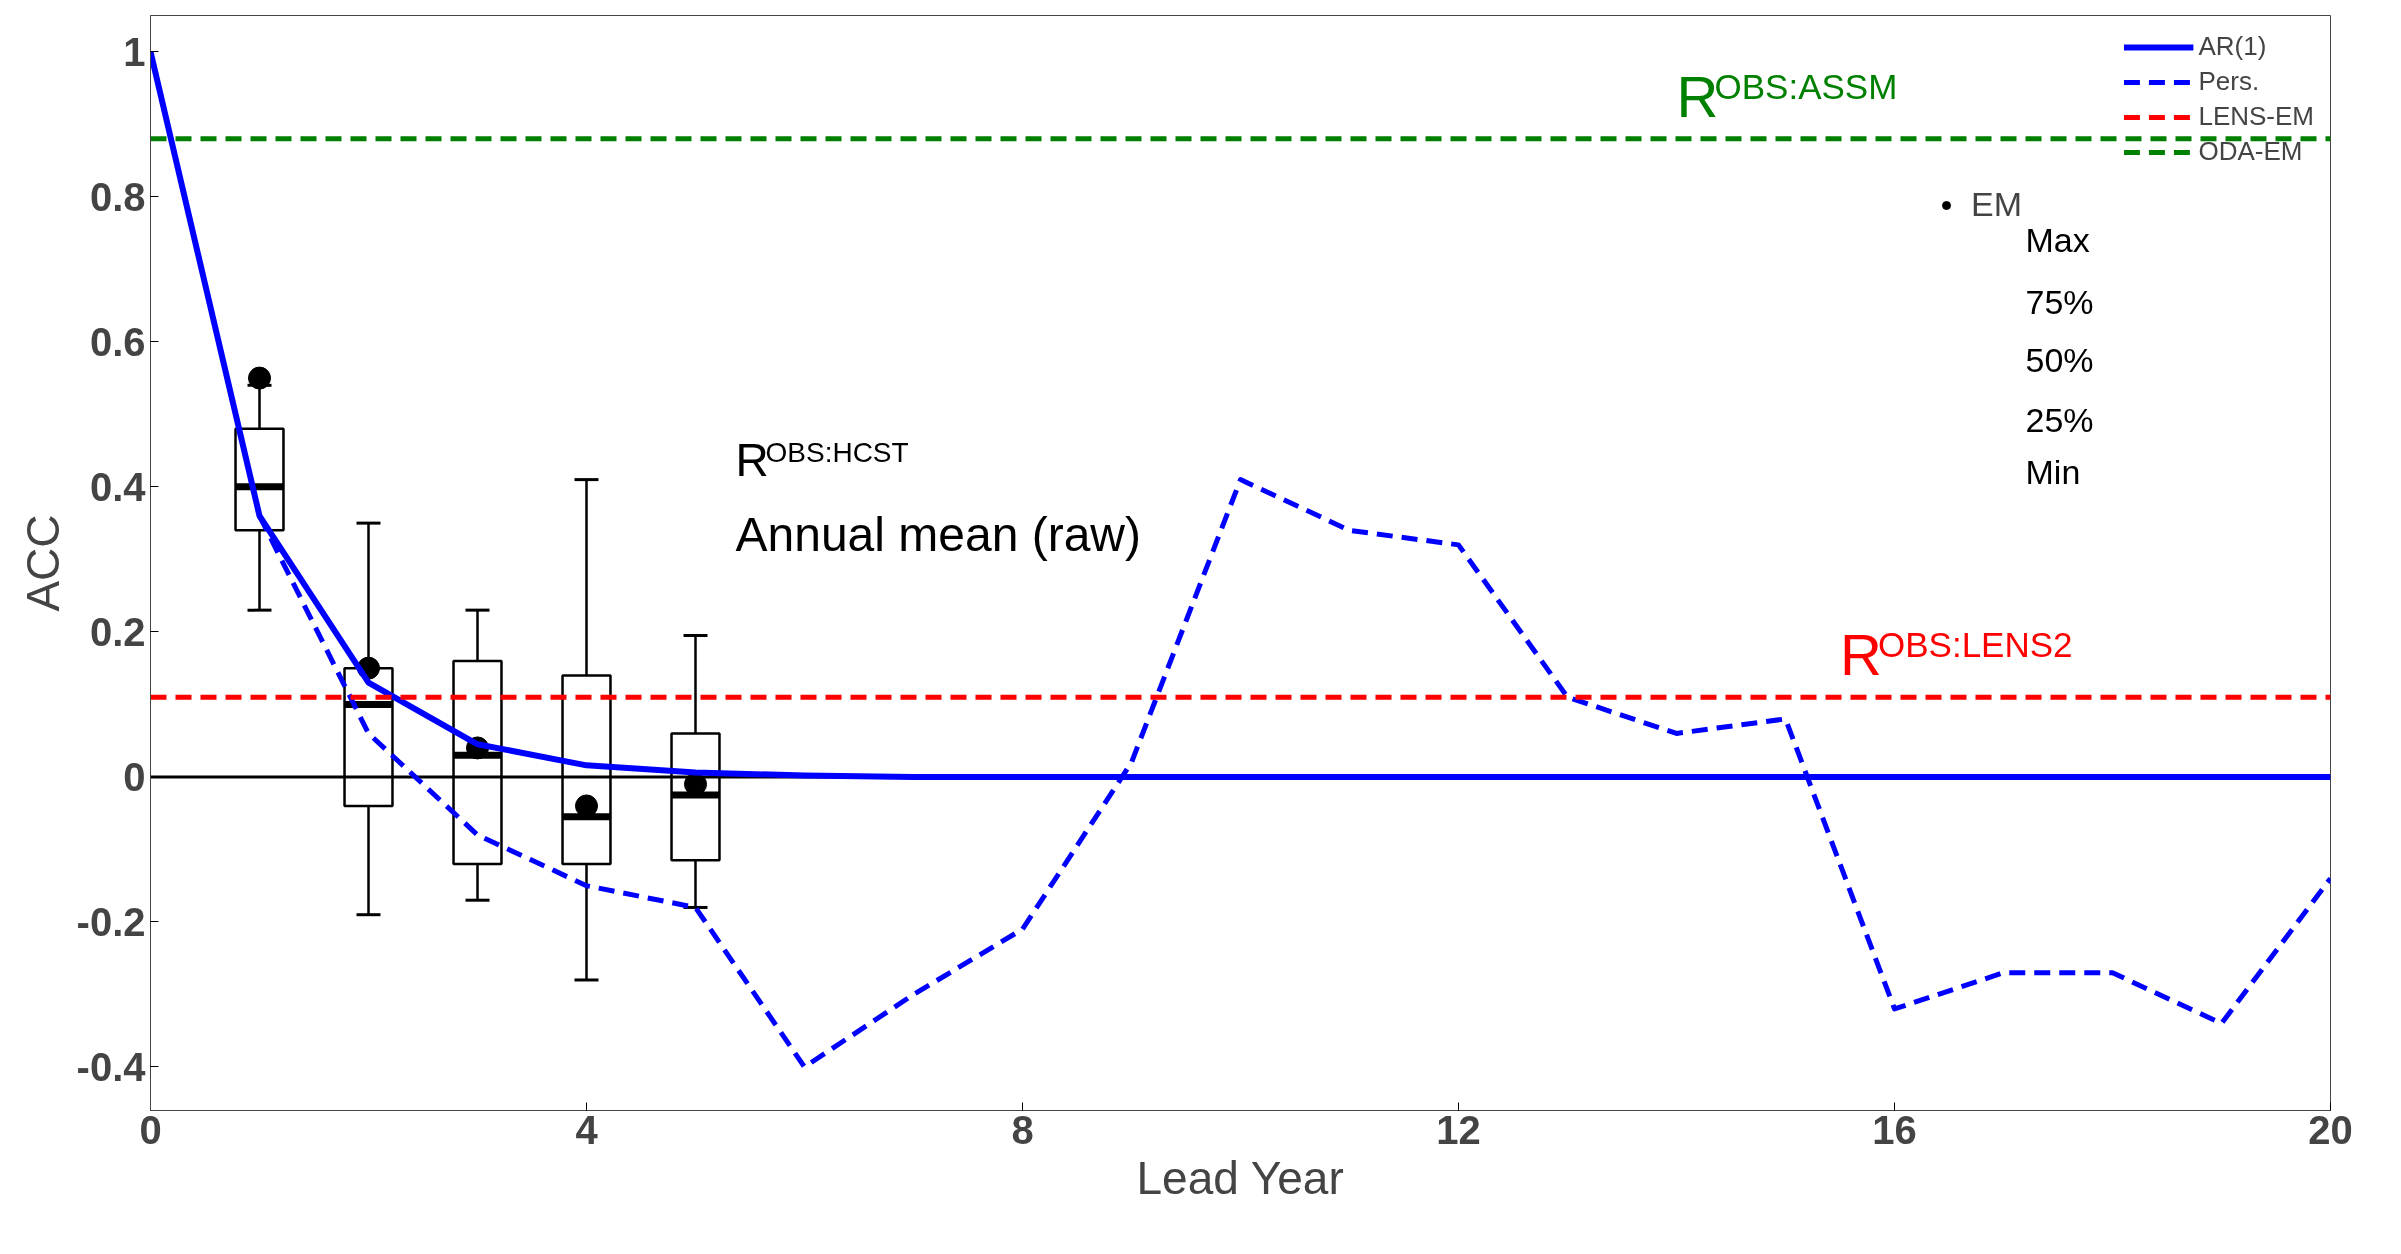 The width and height of the screenshot is (2401, 1254). What do you see at coordinates (111, 921) in the screenshot?
I see `y-tick-label: -0.2` at bounding box center [111, 921].